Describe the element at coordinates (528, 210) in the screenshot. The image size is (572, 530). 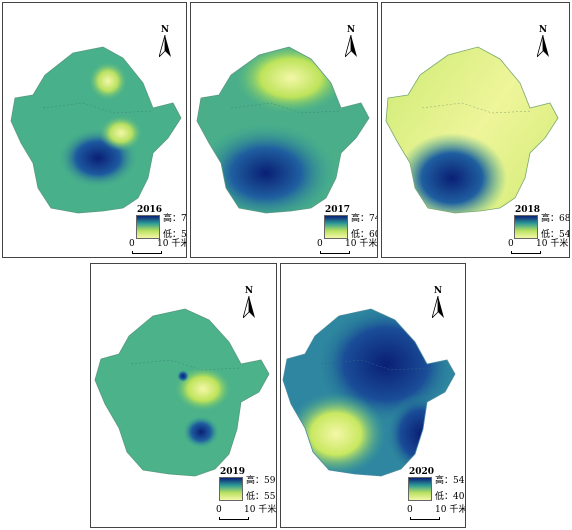
I see `year-label: 2018` at that location.